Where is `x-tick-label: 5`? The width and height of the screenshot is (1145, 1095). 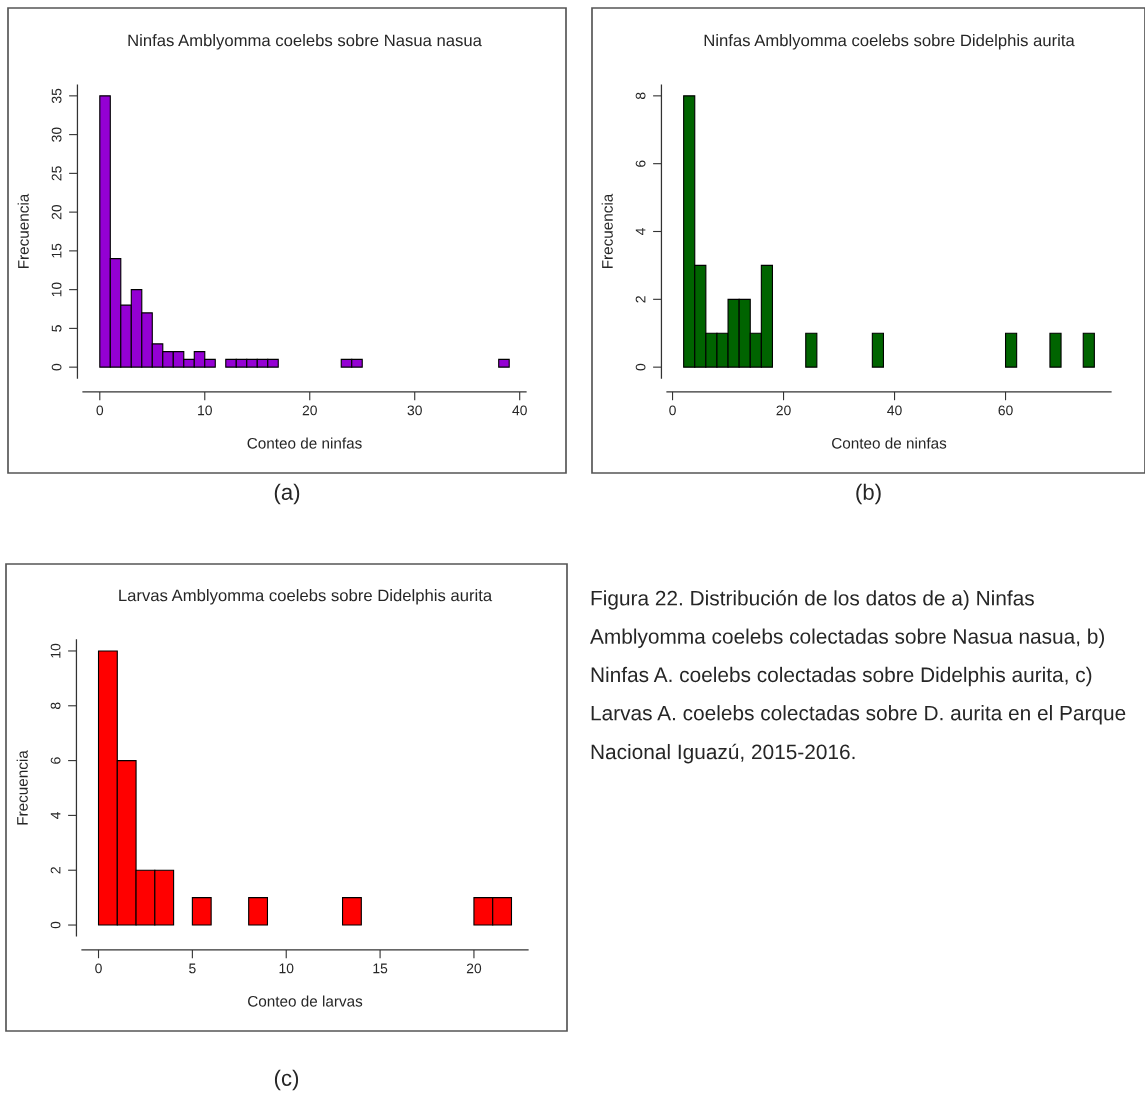
x-tick-label: 5 is located at coordinates (192, 968).